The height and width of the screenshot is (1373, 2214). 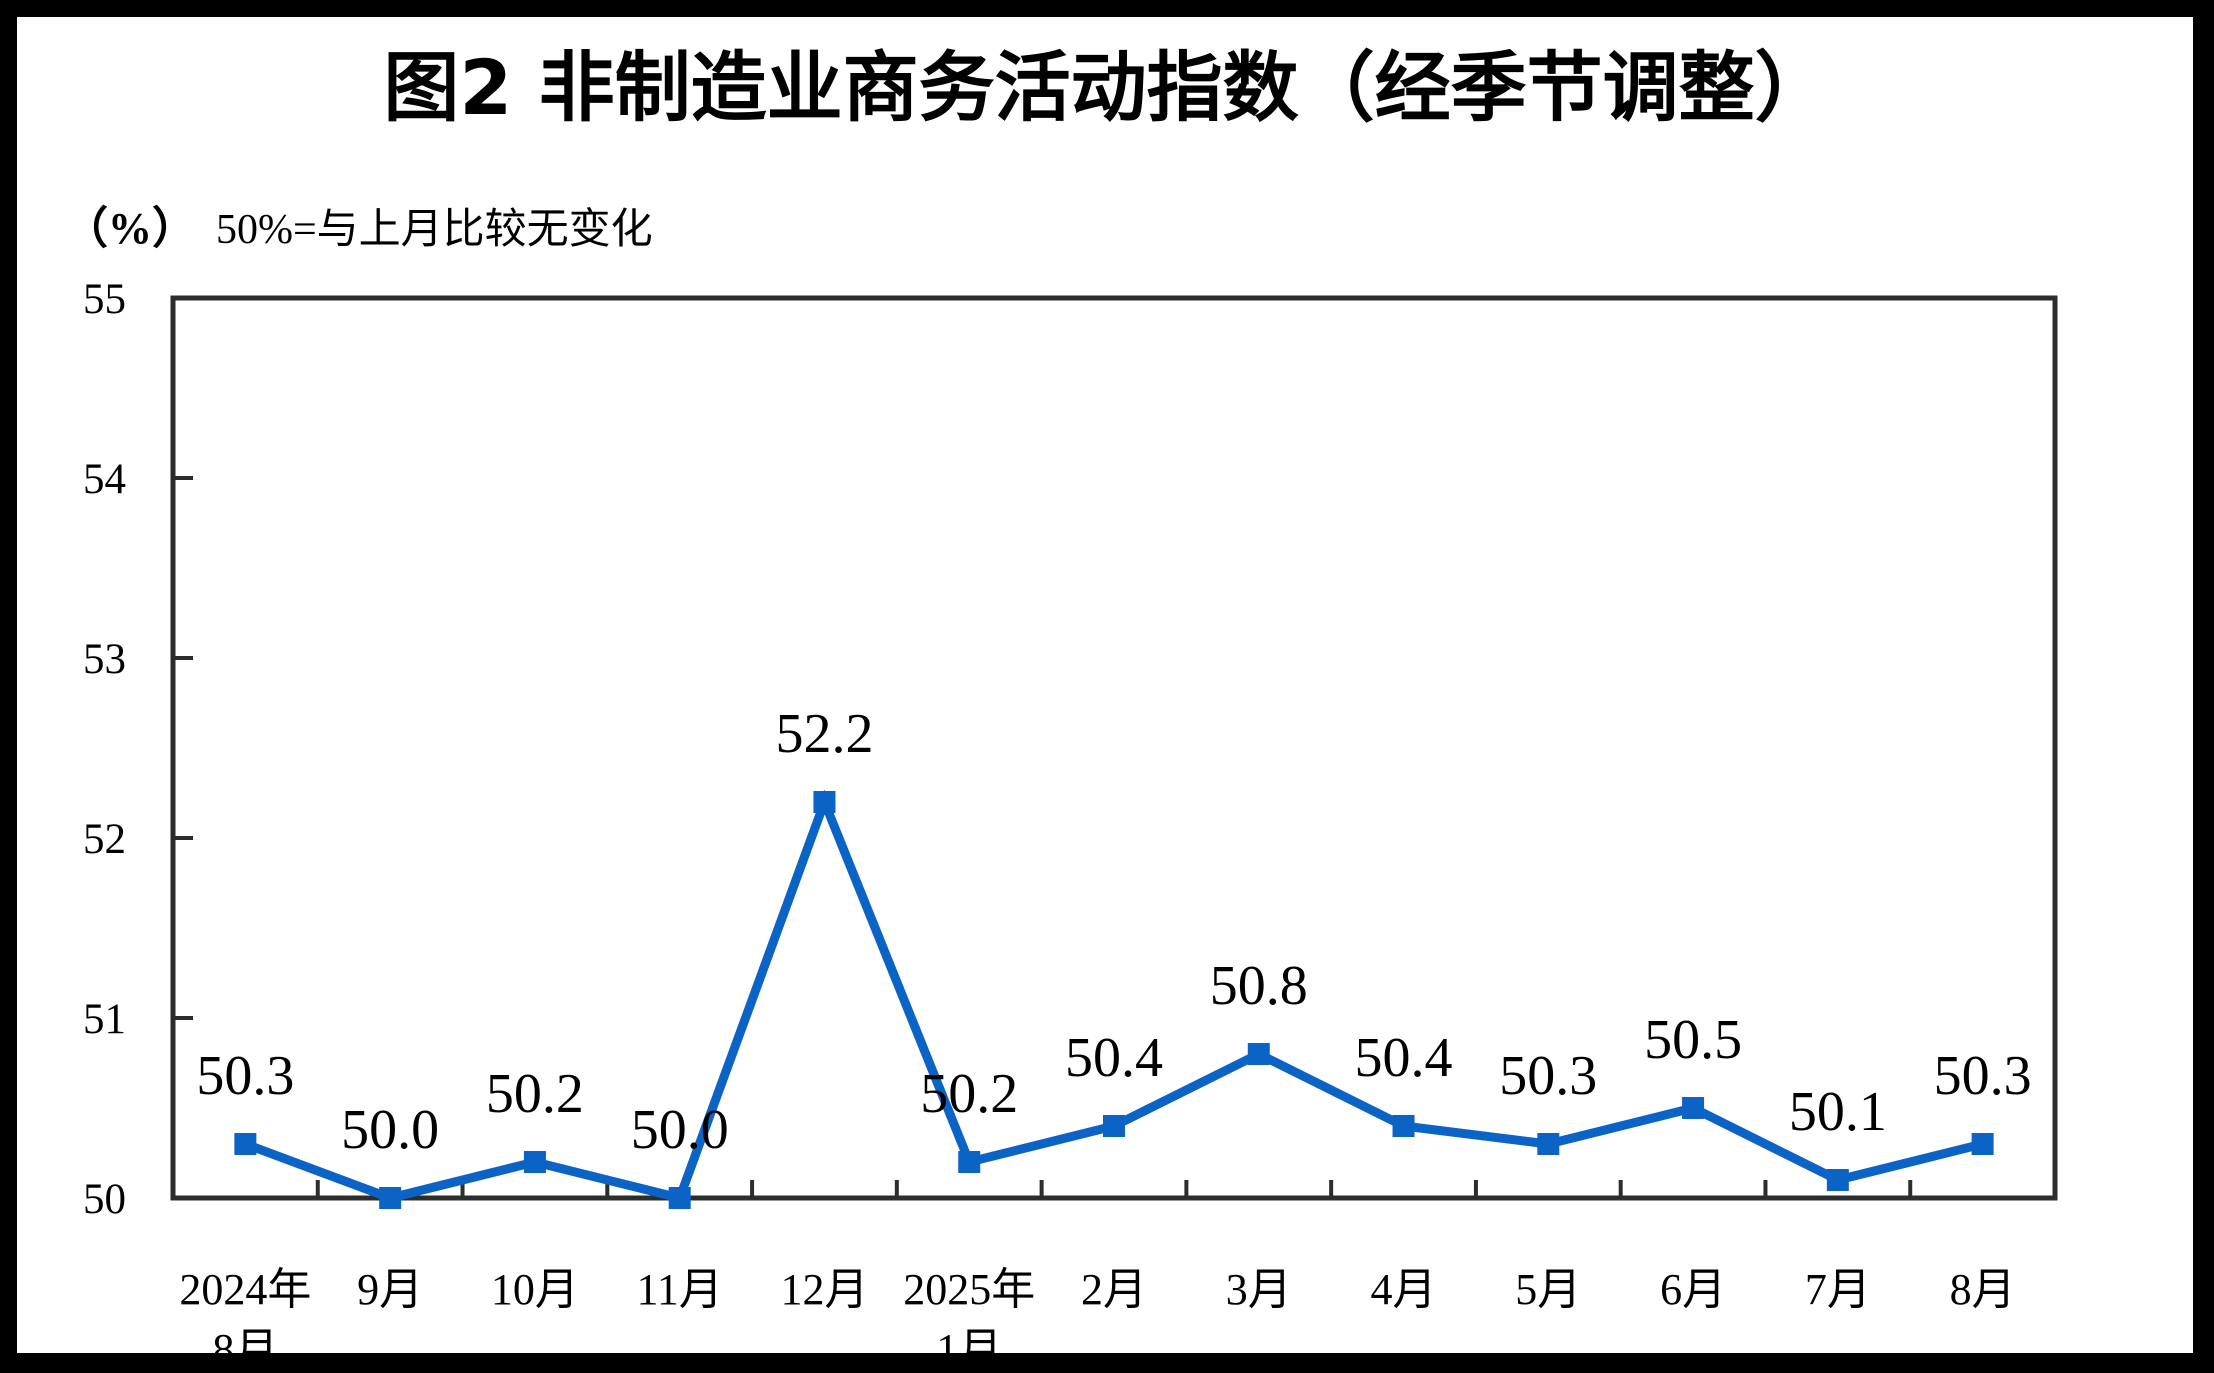 I want to click on data-label: 50.8, so click(x=1259, y=986).